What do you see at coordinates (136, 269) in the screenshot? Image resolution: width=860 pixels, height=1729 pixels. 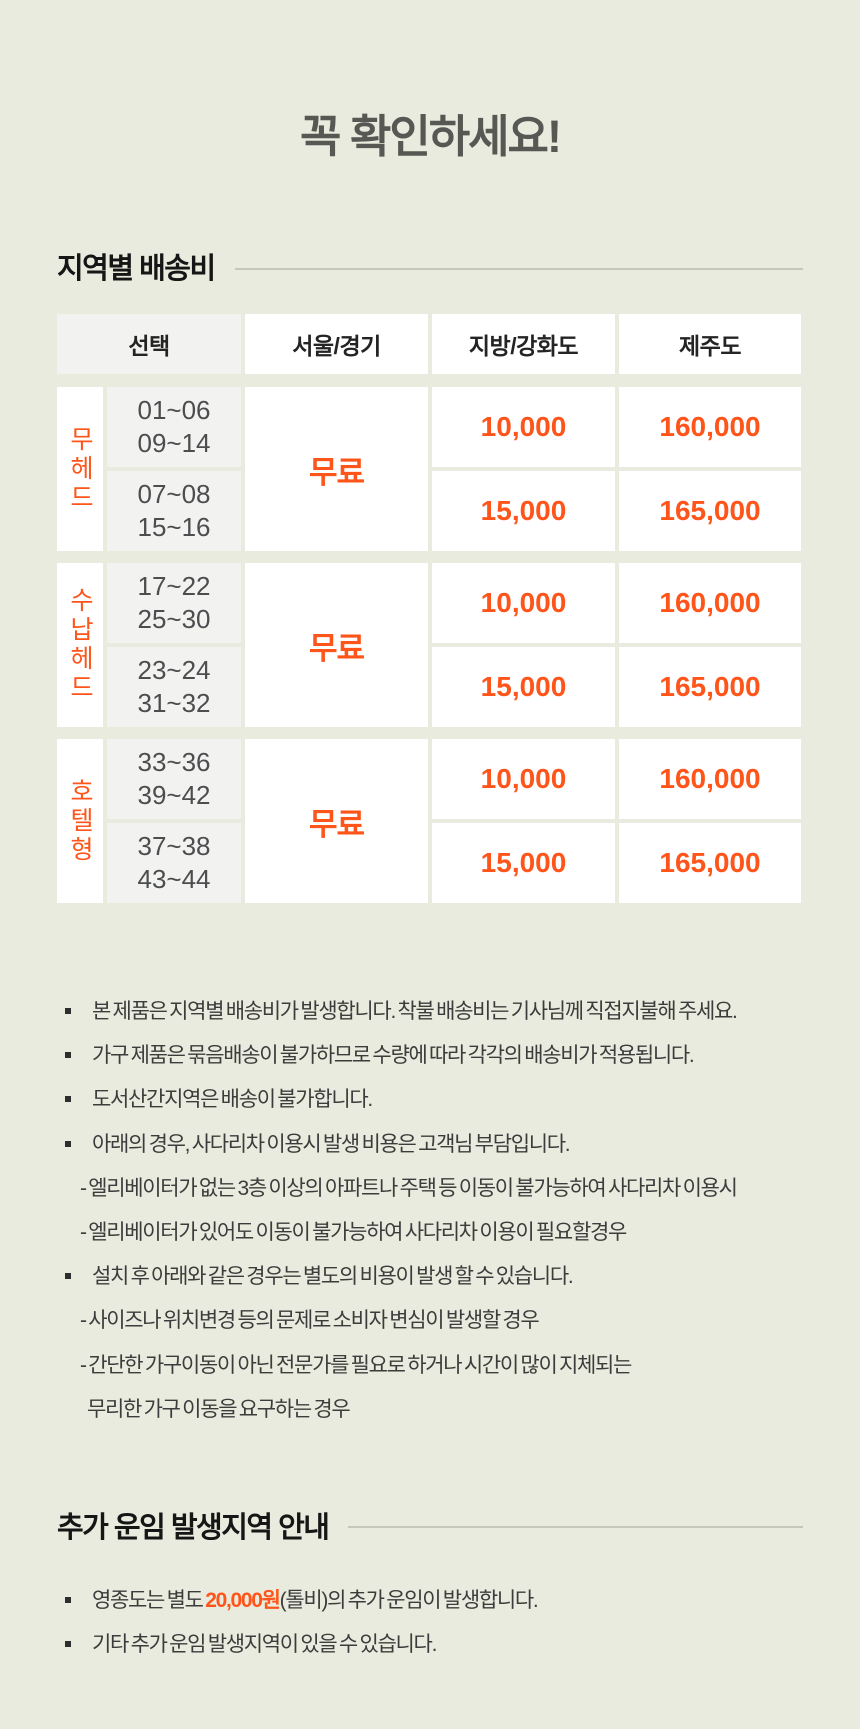 I see `regional-shipping-heading: 지역별 배송비` at bounding box center [136, 269].